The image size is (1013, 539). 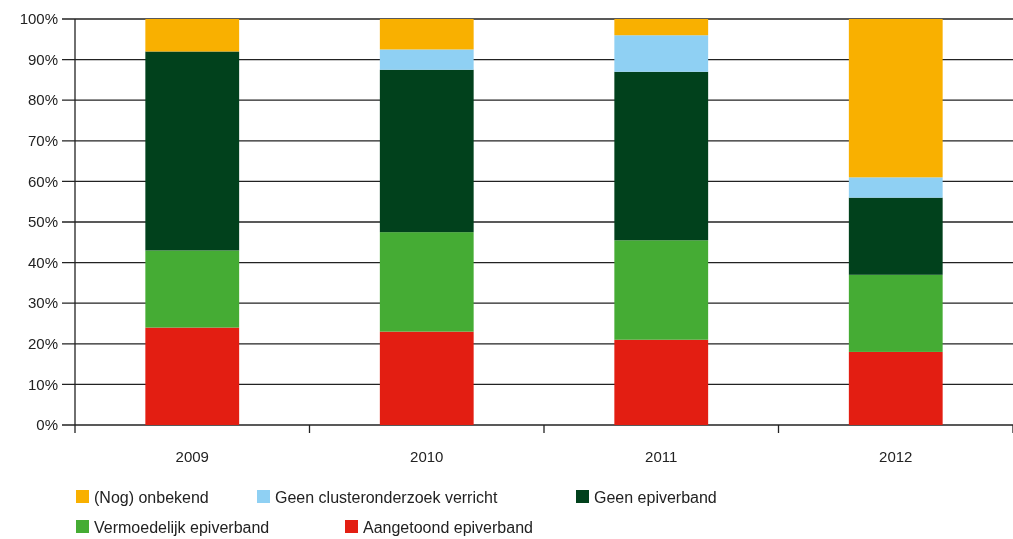 What do you see at coordinates (42, 181) in the screenshot?
I see `y-tick-label: 60%` at bounding box center [42, 181].